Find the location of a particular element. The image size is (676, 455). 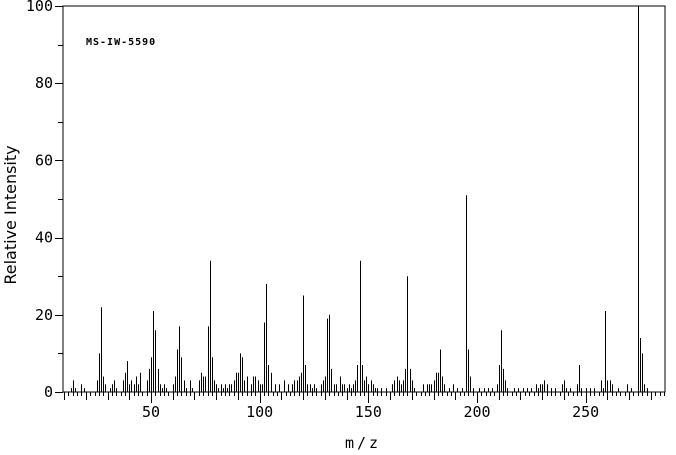

spectrum-id-annotation: MS-IW-5590 is located at coordinates (121, 42).